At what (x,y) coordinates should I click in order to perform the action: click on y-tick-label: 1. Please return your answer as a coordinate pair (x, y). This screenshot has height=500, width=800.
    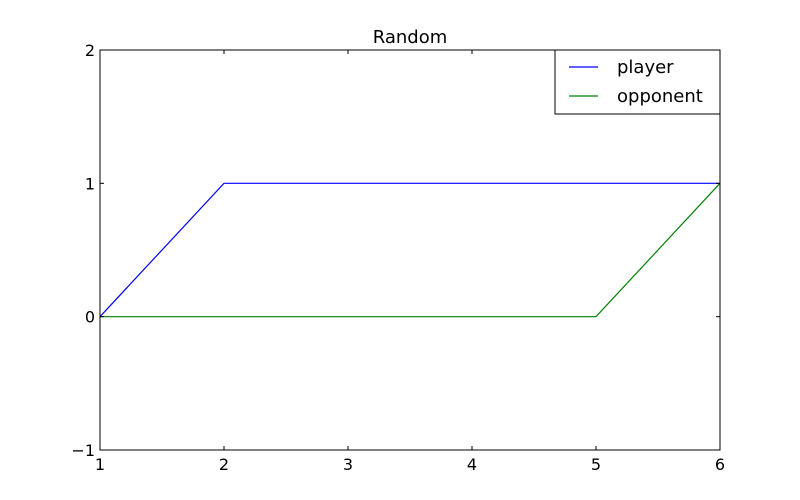
    Looking at the image, I should click on (90, 183).